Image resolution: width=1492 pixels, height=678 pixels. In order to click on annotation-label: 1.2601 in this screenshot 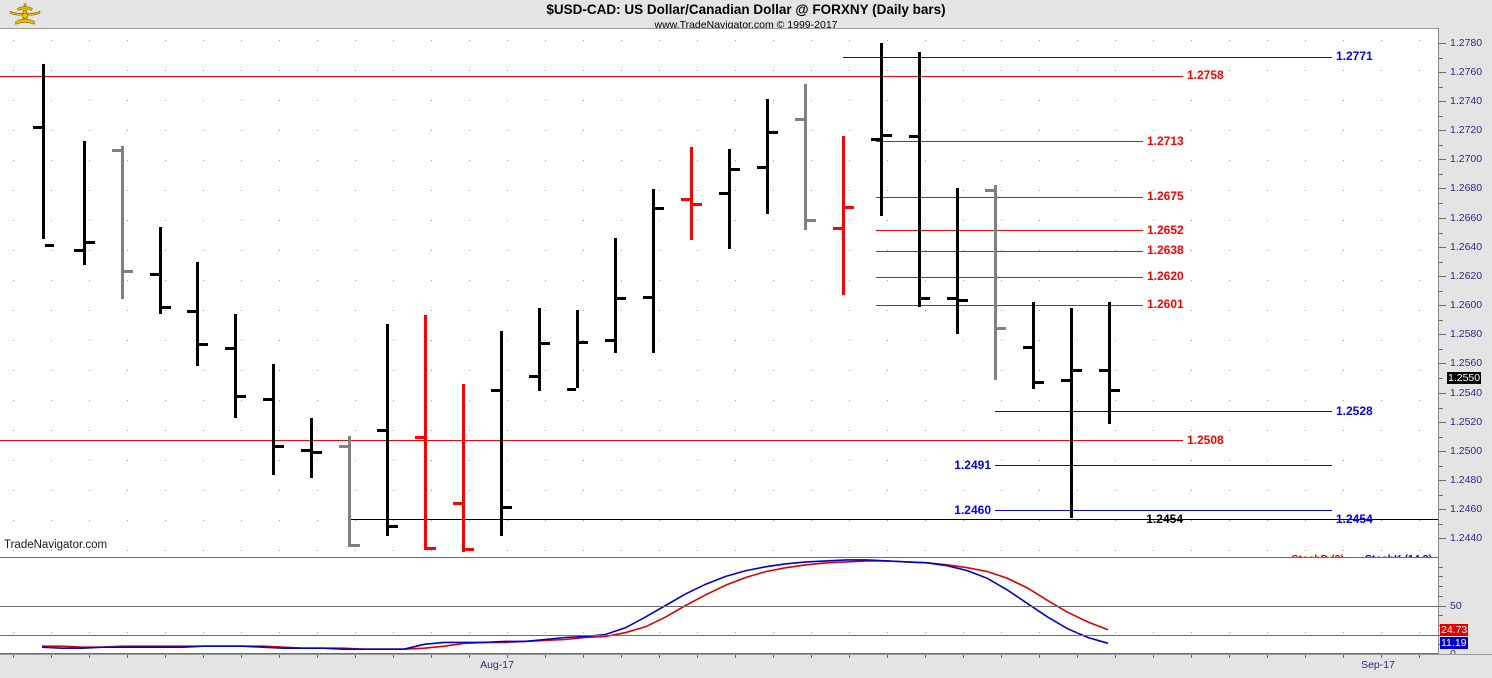, I will do `click(1165, 304)`.